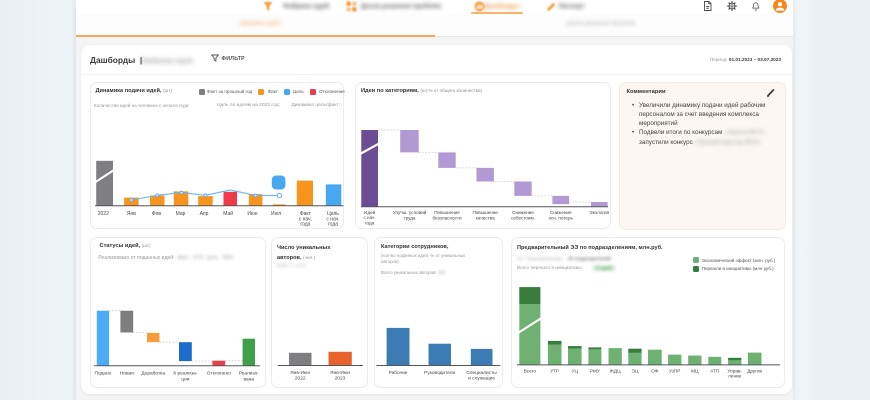 This screenshot has width=870, height=400. Describe the element at coordinates (695, 371) in the screenshot. I see `svg-text: МЦ` at that location.